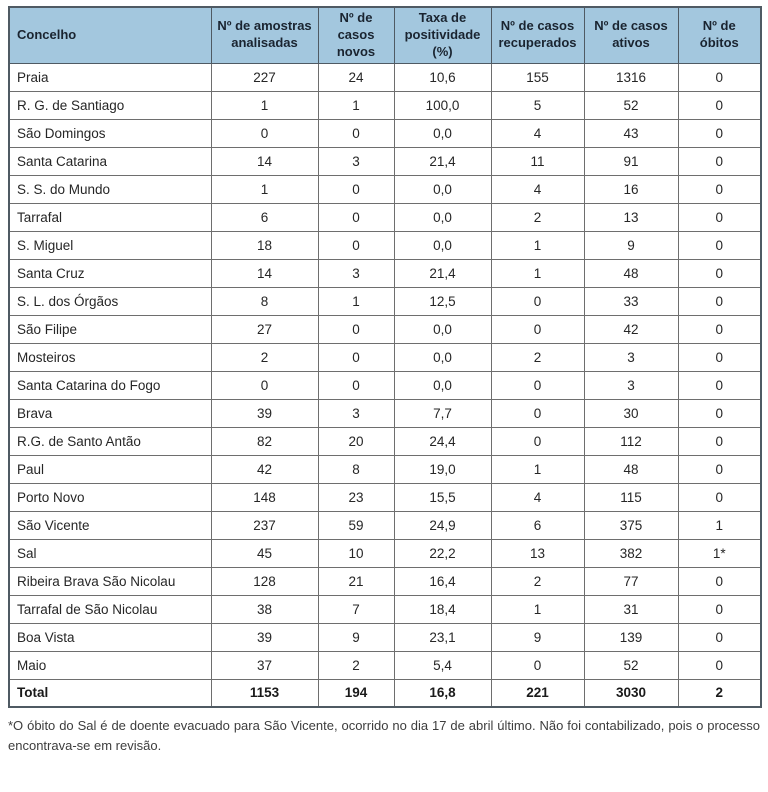 This screenshot has width=768, height=792. I want to click on table-row: Santa Cruz 14 3 21,4 1 48 0, so click(385, 273).